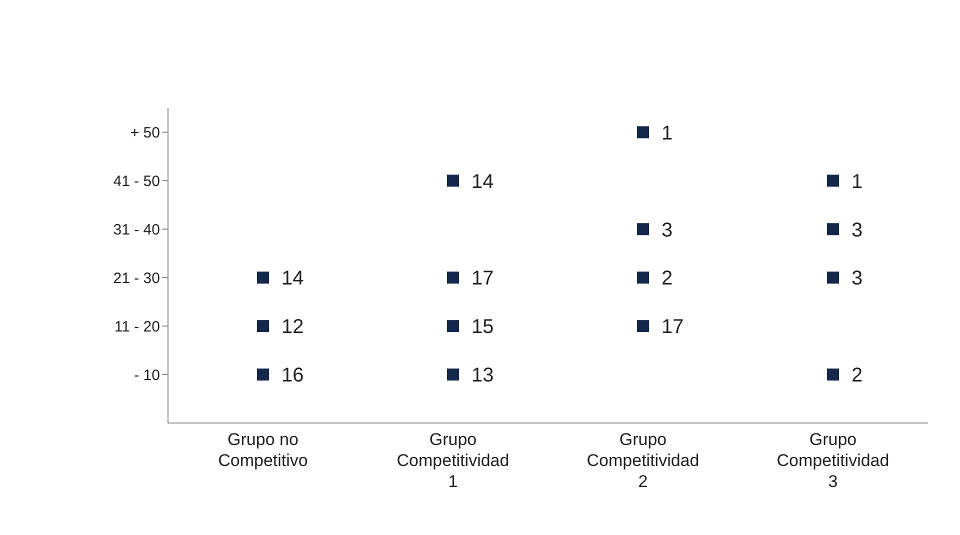 The width and height of the screenshot is (960, 535). I want to click on x-tick-label: Grupo Competitividad 2, so click(643, 460).